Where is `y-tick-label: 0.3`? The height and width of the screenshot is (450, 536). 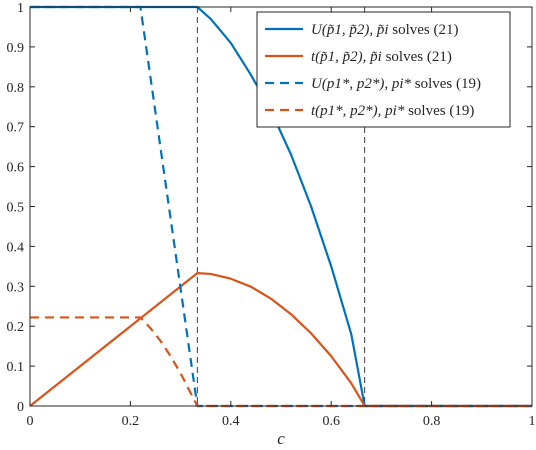 y-tick-label: 0.3 is located at coordinates (16, 287).